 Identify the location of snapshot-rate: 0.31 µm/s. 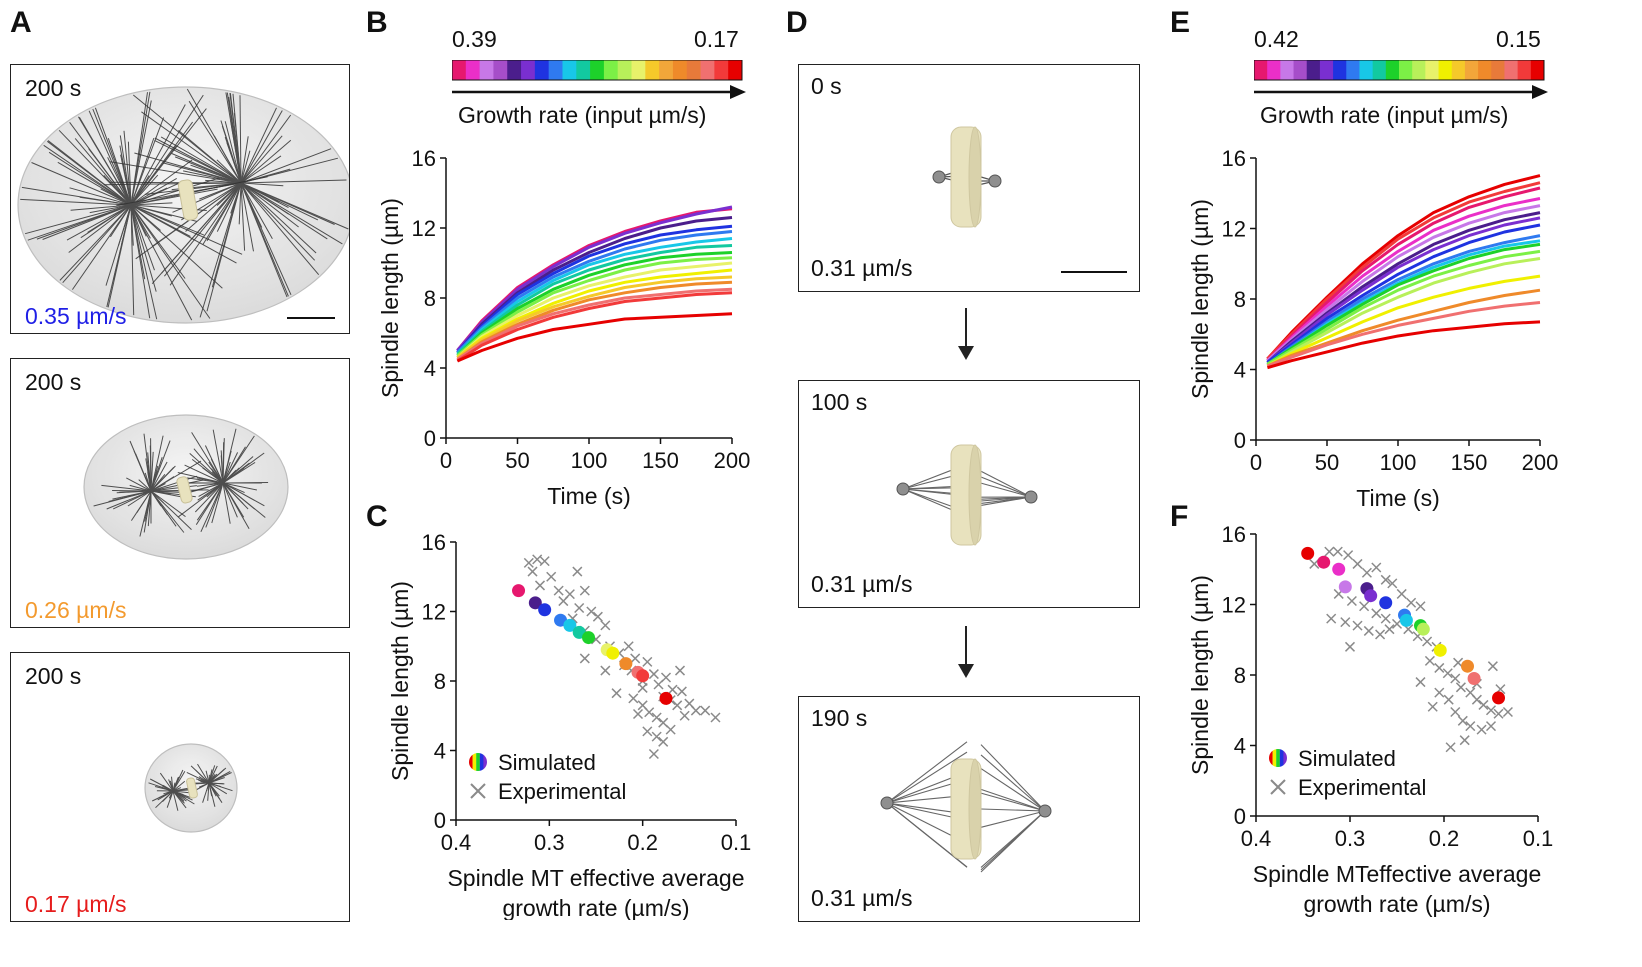
(862, 898).